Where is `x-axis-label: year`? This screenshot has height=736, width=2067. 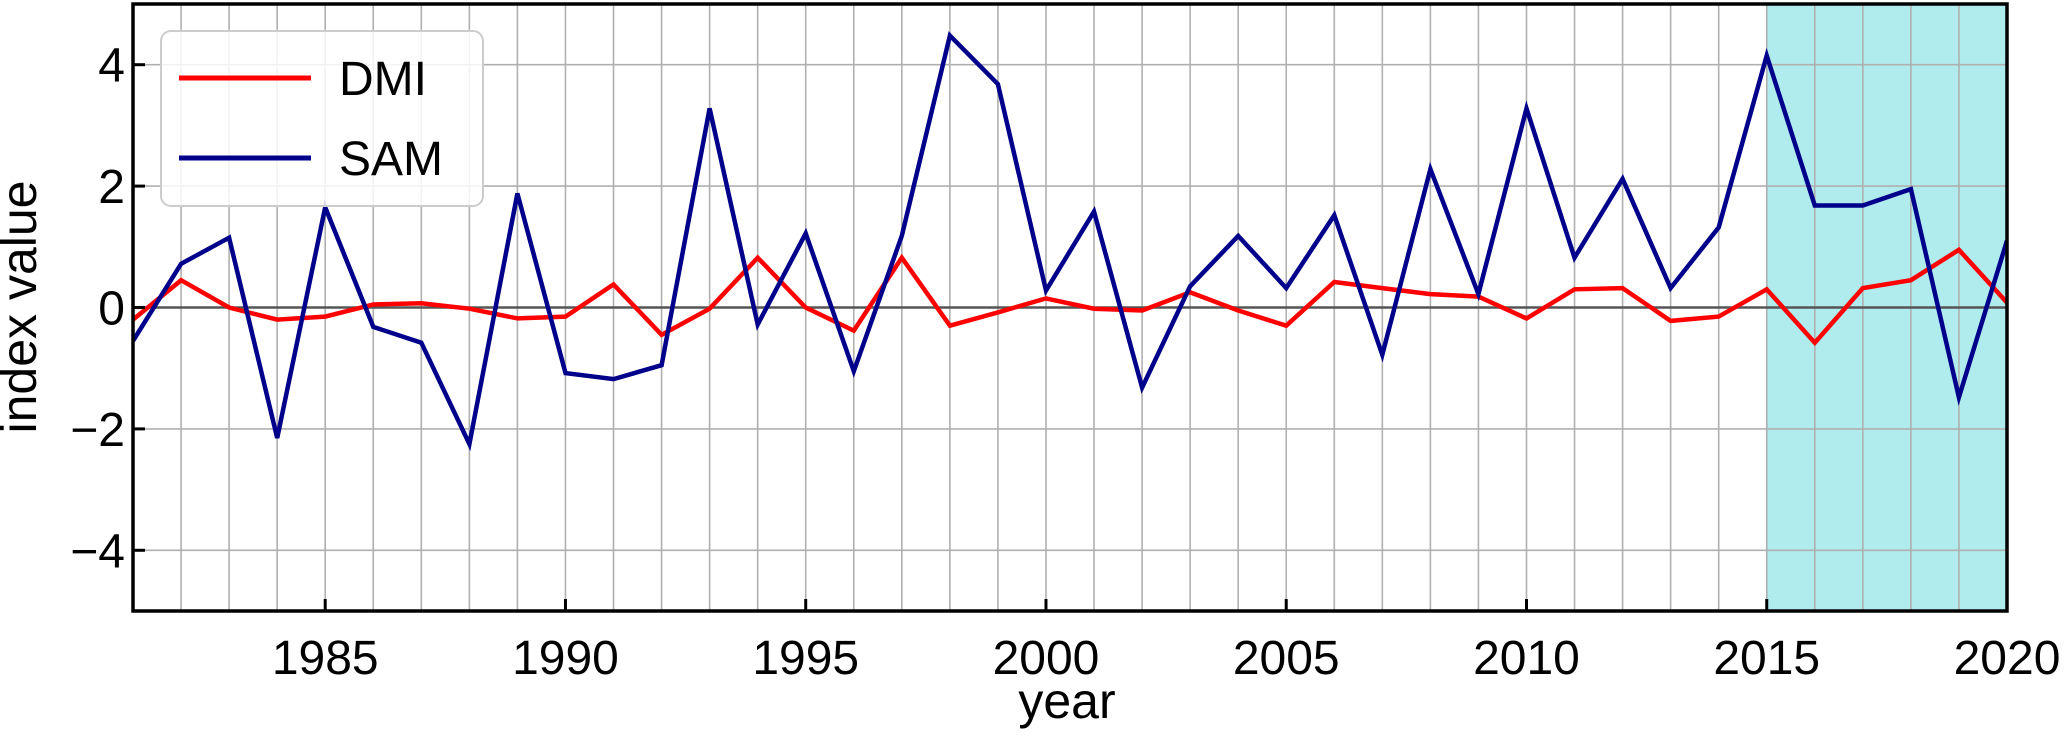
x-axis-label: year is located at coordinates (1066, 701).